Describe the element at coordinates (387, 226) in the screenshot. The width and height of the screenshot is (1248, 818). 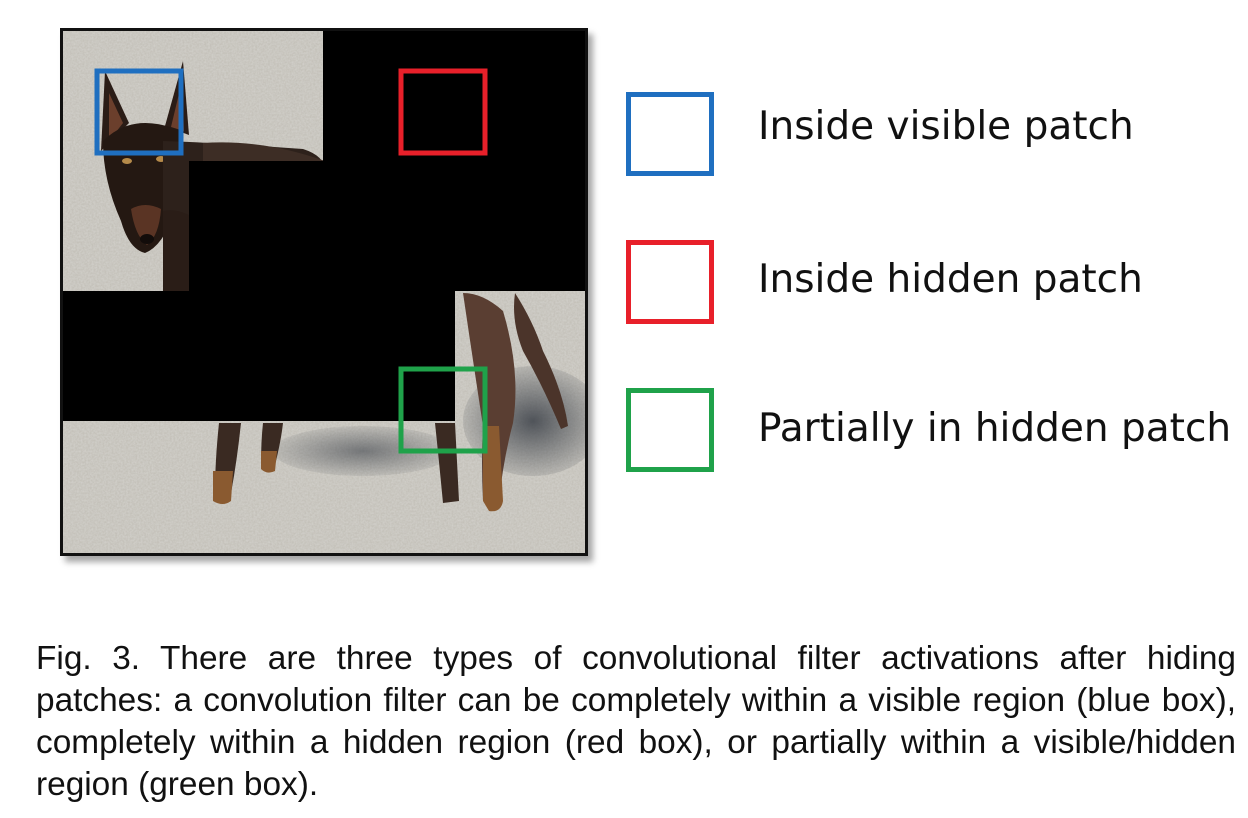
I see `hidden-patch-middle` at that location.